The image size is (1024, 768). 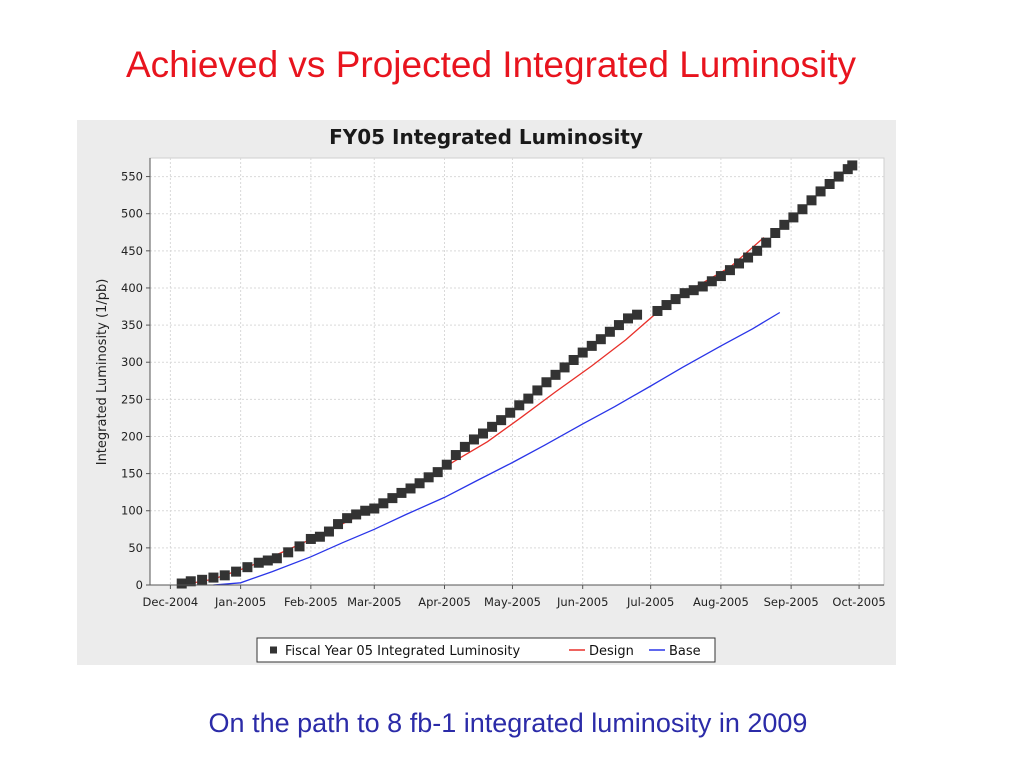 What do you see at coordinates (721, 602) in the screenshot?
I see `x-tick-label: Aug-2005` at bounding box center [721, 602].